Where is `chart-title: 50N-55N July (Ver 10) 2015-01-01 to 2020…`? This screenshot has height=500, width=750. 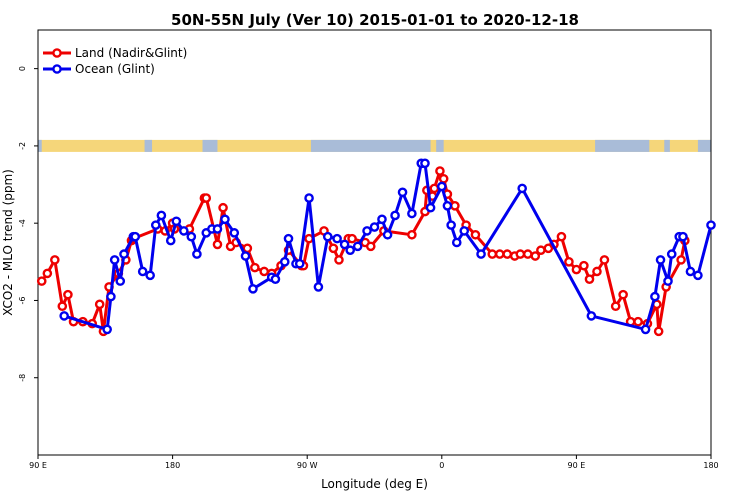 chart-title: 50N-55N July (Ver 10) 2015-01-01 to 2020… is located at coordinates (375, 20).